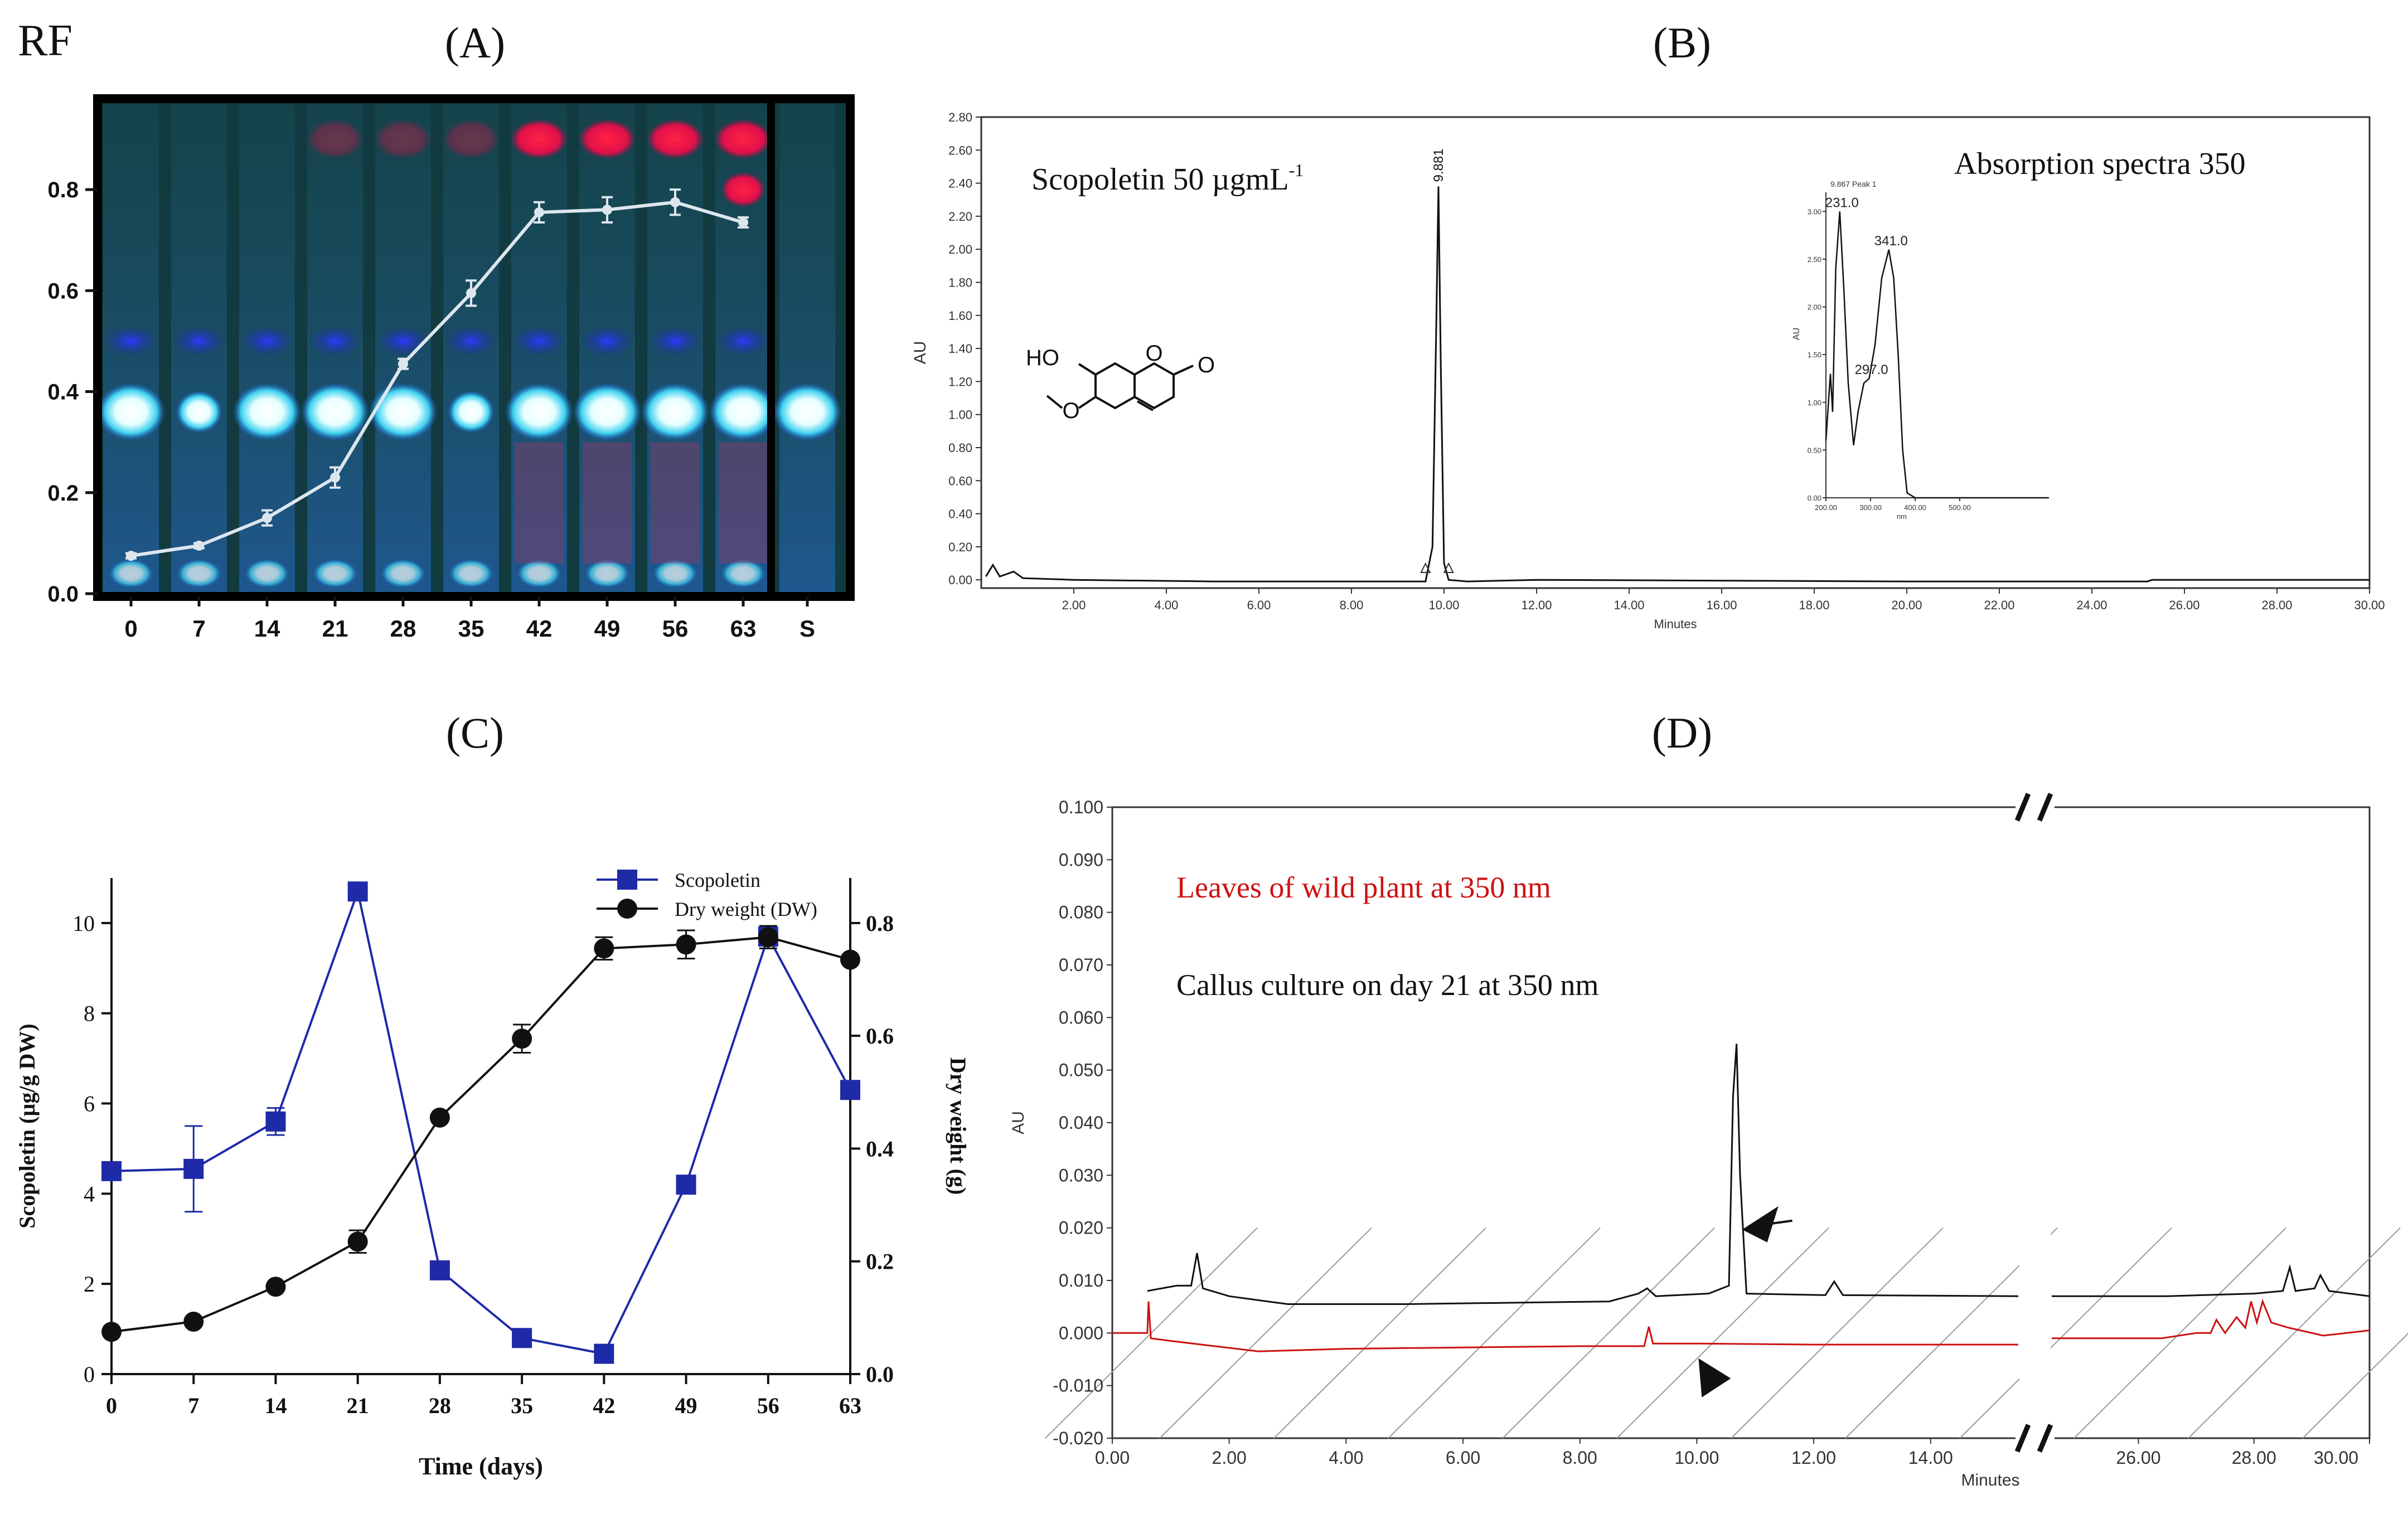 The width and height of the screenshot is (2408, 1514). Describe the element at coordinates (1915, 507) in the screenshot. I see `inset-x-tick-label: 400.00` at that location.